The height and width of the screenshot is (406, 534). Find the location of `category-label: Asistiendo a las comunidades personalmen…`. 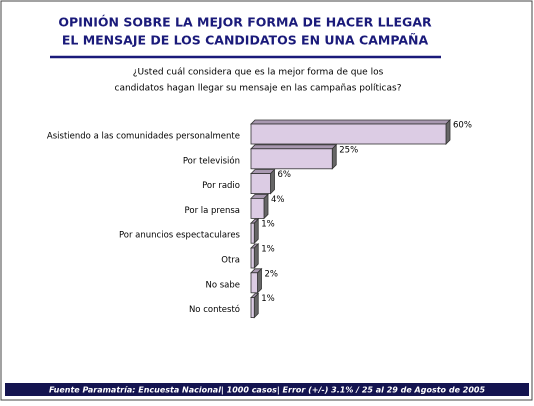

category-label: Asistiendo a las comunidades personalmen… is located at coordinates (143, 137).